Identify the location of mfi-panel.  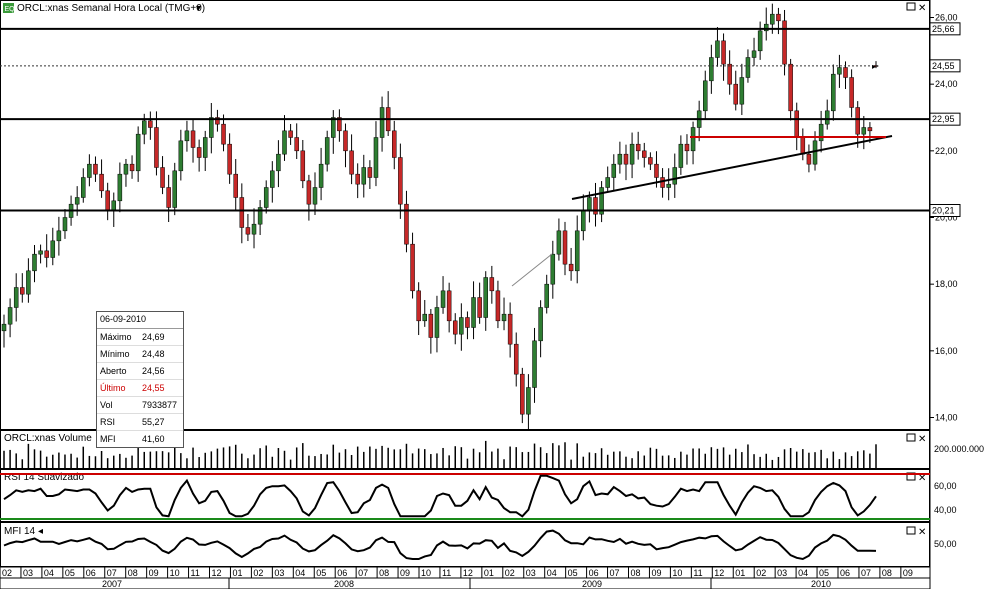
(465, 544).